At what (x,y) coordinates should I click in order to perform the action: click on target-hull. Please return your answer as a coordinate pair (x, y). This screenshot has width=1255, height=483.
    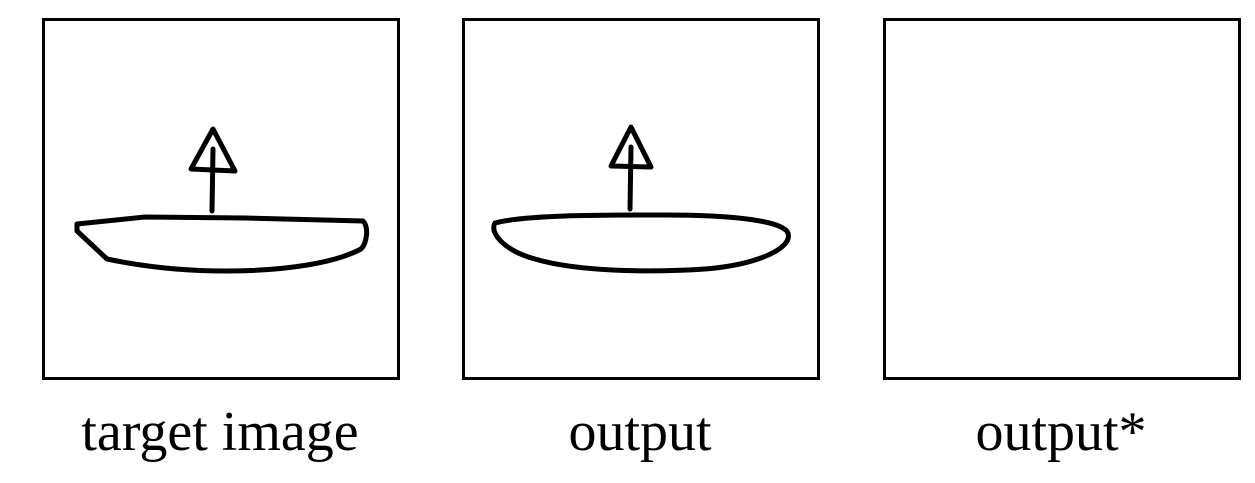
    Looking at the image, I should click on (222, 244).